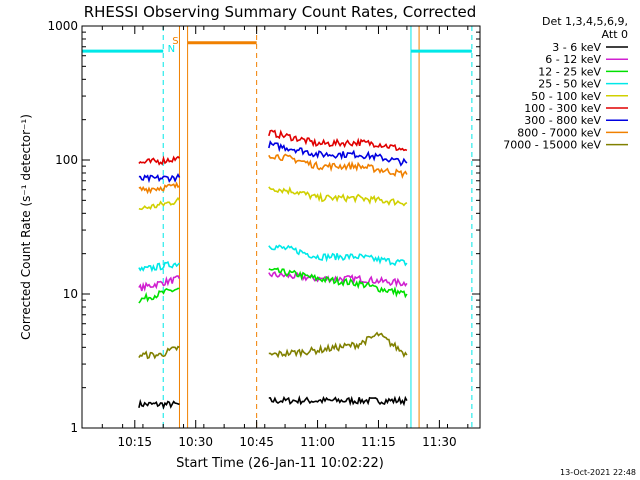 The image size is (640, 480). What do you see at coordinates (195, 442) in the screenshot?
I see `x-tick-label-1: 10:30` at bounding box center [195, 442].